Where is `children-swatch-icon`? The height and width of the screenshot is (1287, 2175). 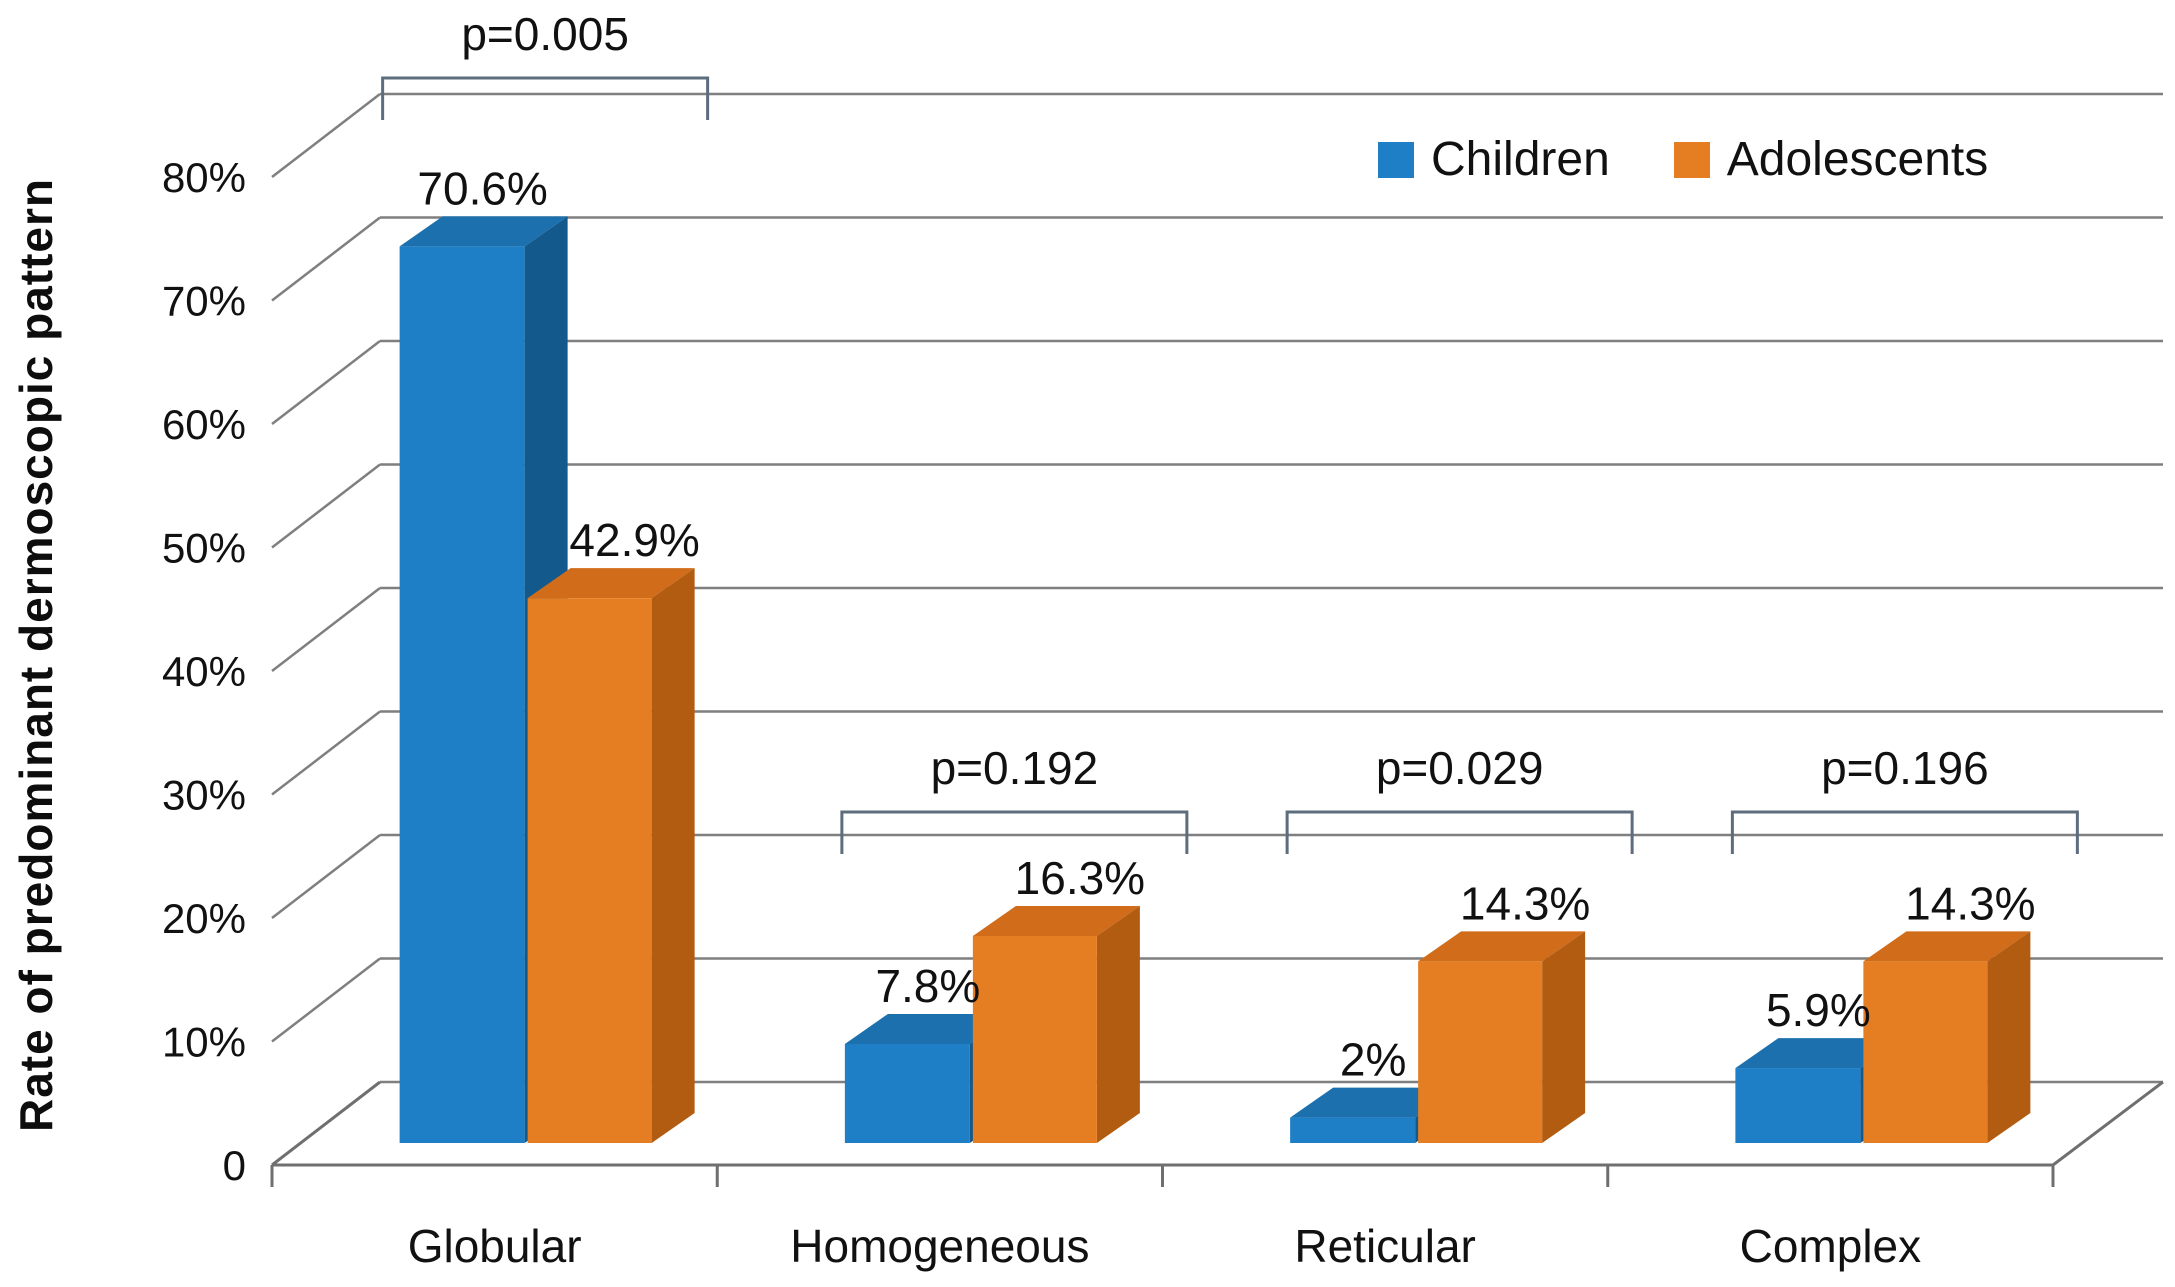
children-swatch-icon is located at coordinates (1396, 159).